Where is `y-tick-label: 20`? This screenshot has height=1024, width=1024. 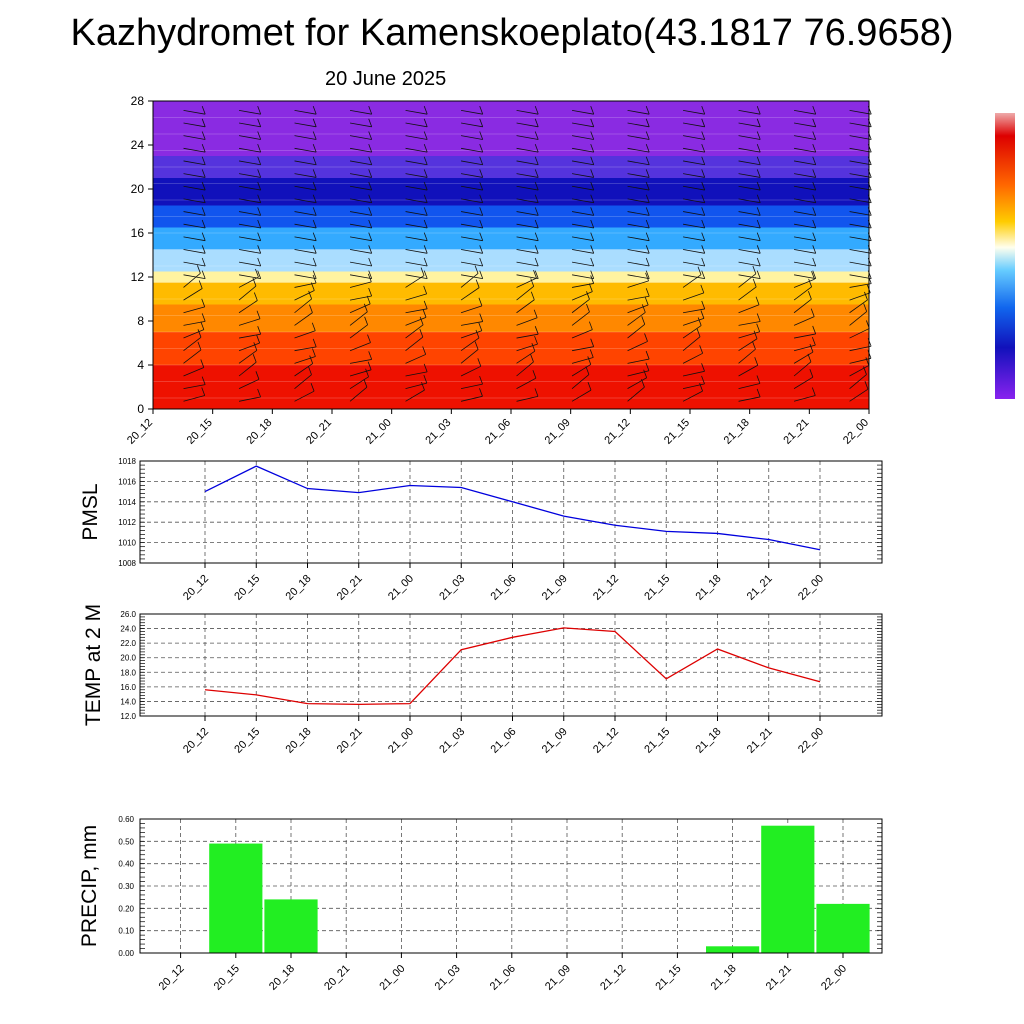
y-tick-label: 20 is located at coordinates (138, 189).